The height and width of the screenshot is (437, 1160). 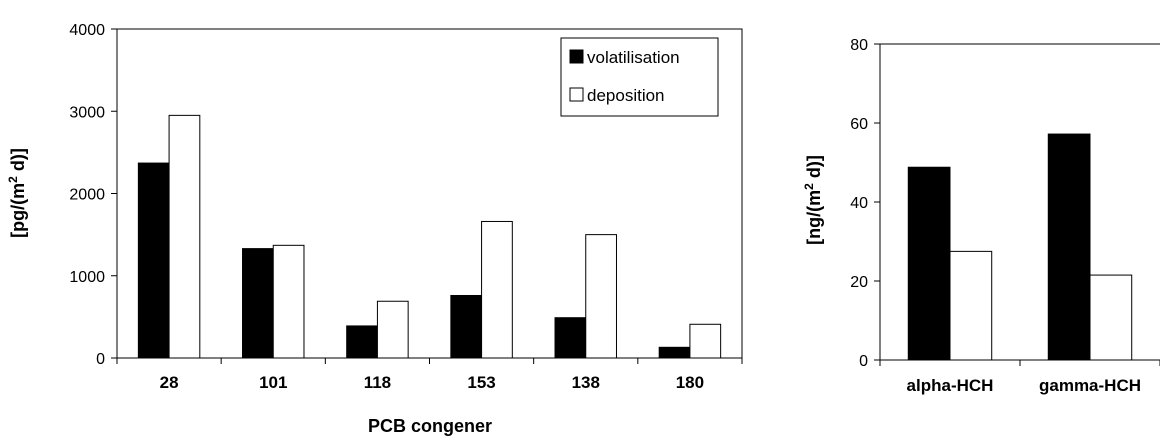 What do you see at coordinates (690, 382) in the screenshot?
I see `x-tick-label: 180` at bounding box center [690, 382].